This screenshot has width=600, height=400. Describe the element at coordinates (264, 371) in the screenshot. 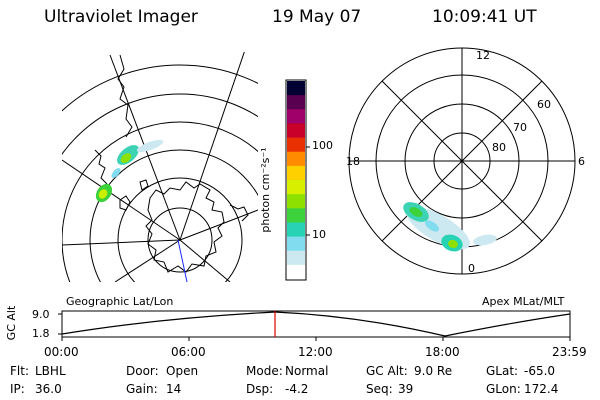

I see `mode-label: Mode:` at that location.